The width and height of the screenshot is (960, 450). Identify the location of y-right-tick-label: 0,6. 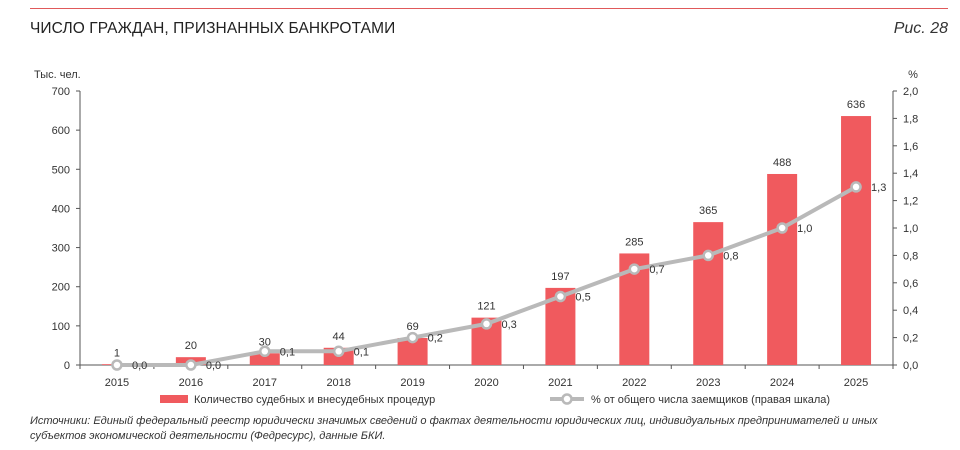
(910, 284).